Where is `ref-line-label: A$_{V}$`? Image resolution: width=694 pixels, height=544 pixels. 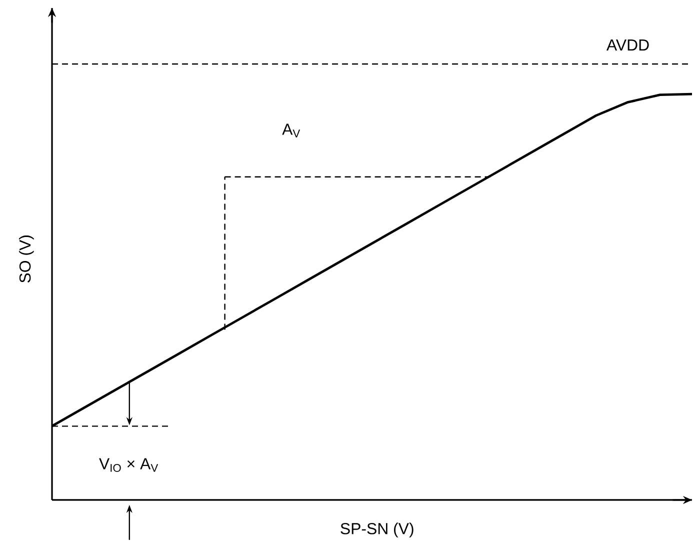 ref-line-label: A$_{V}$ is located at coordinates (291, 131).